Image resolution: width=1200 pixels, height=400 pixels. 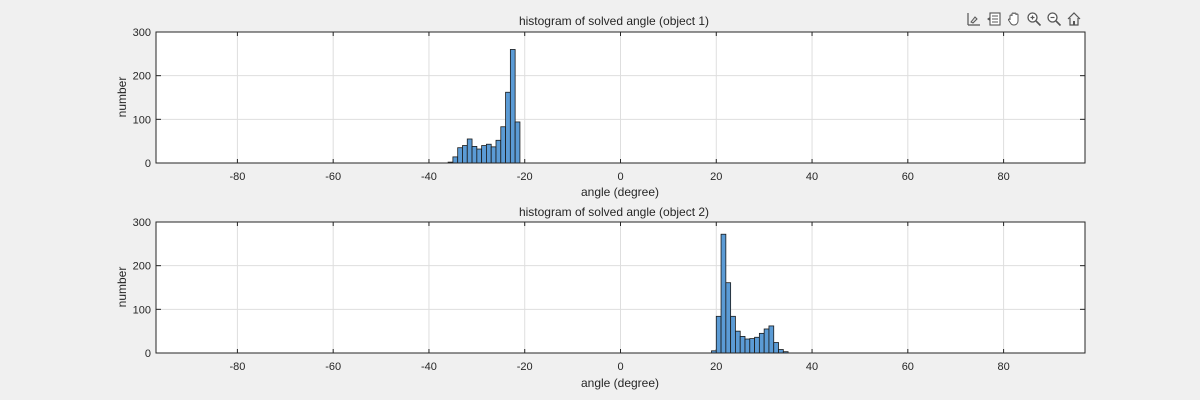 I want to click on zoom-in-button, so click(x=1034, y=19).